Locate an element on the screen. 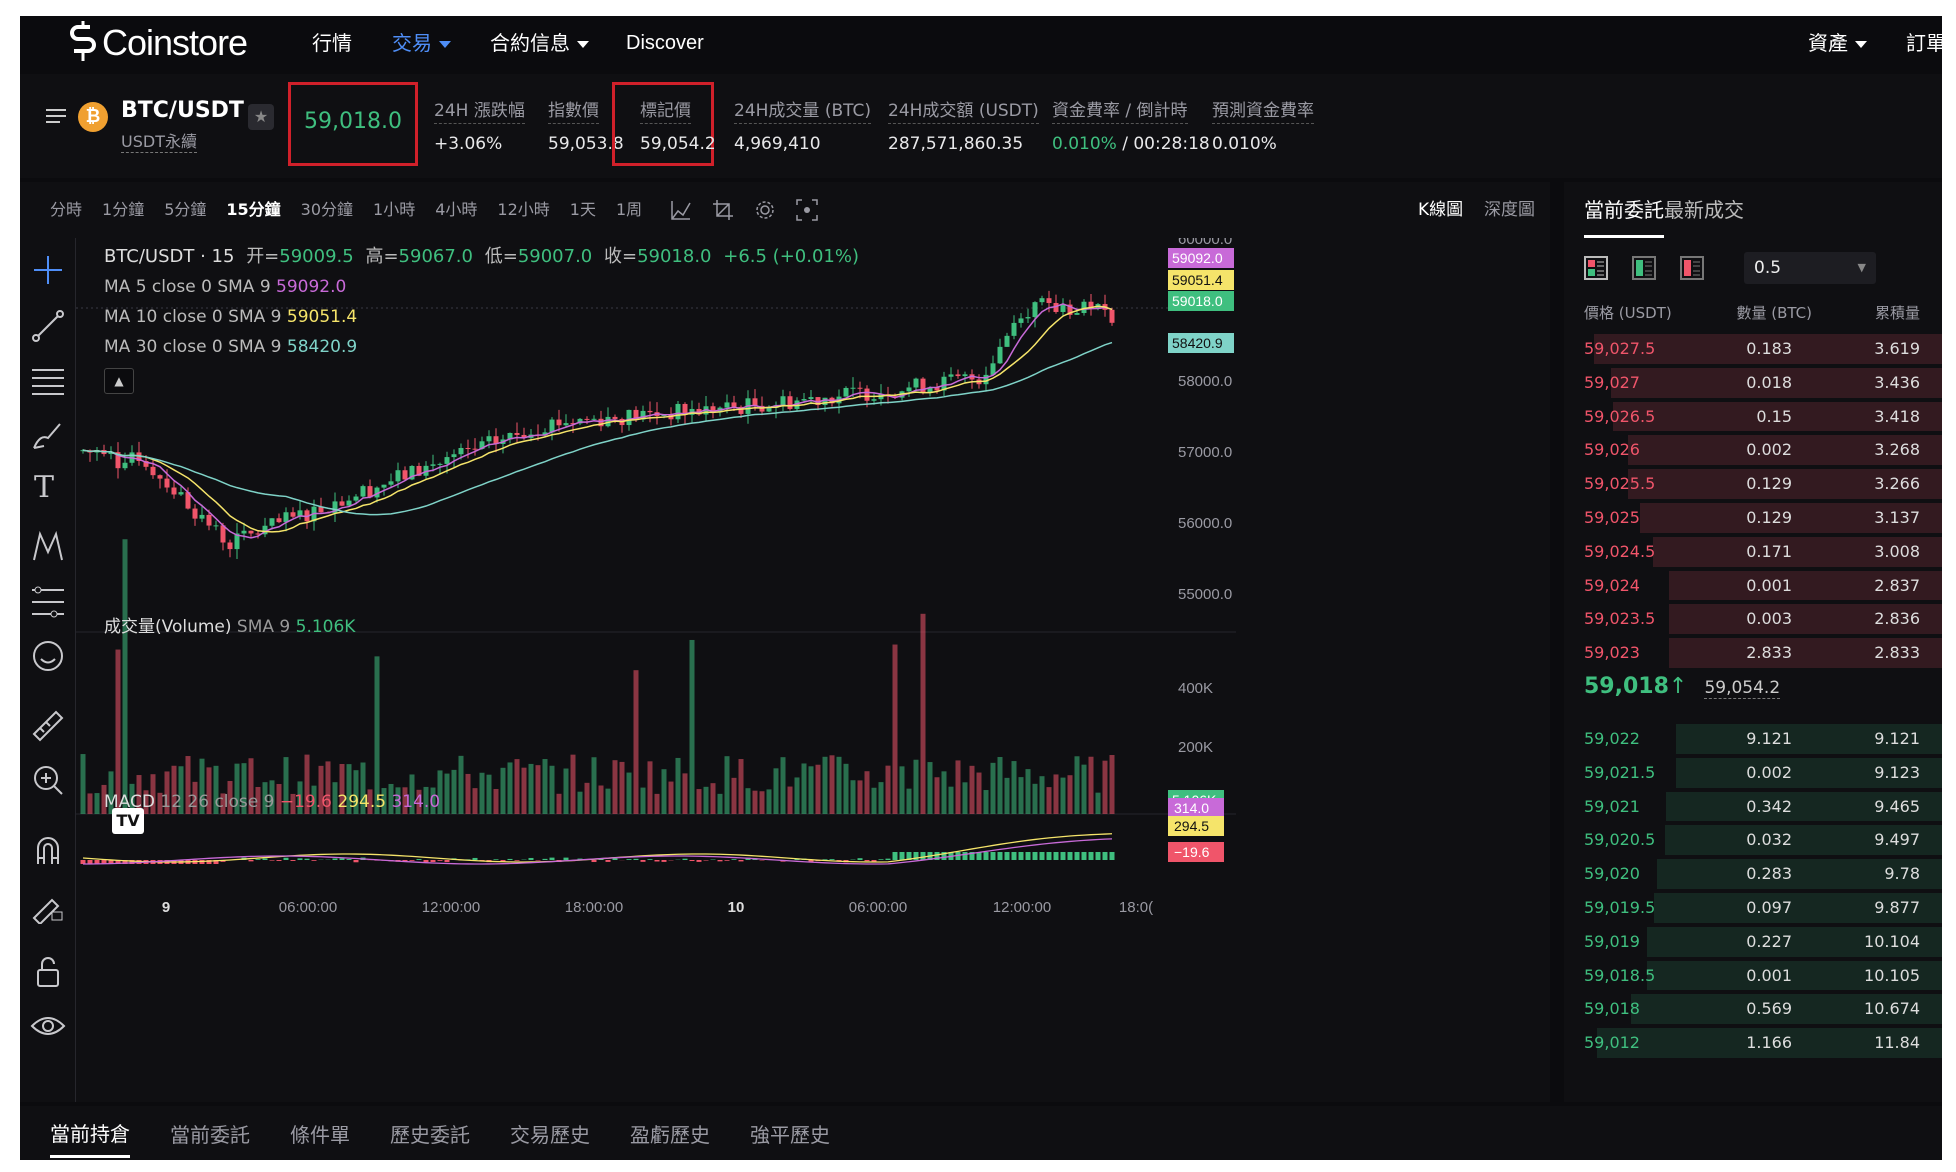 The height and width of the screenshot is (1172, 1956). timeframe-9: 1周 is located at coordinates (629, 209).